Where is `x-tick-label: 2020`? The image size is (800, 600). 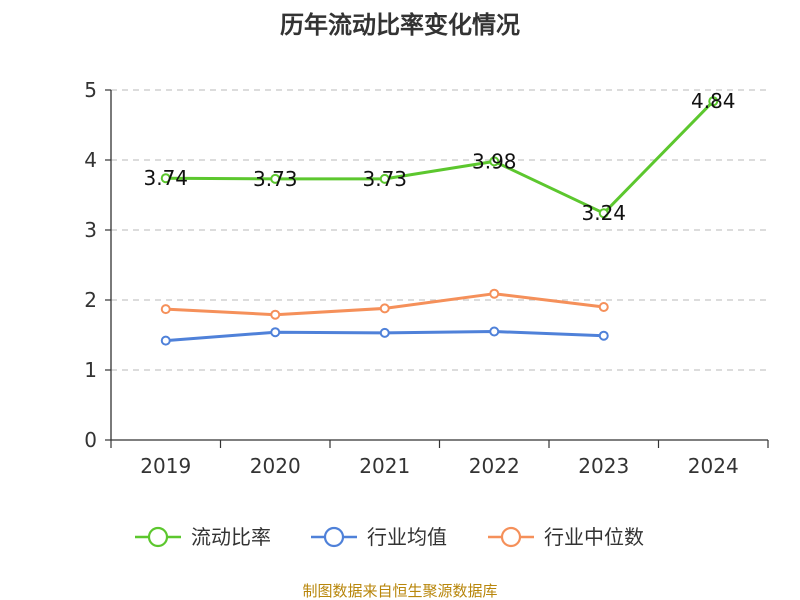
x-tick-label: 2020 is located at coordinates (275, 466).